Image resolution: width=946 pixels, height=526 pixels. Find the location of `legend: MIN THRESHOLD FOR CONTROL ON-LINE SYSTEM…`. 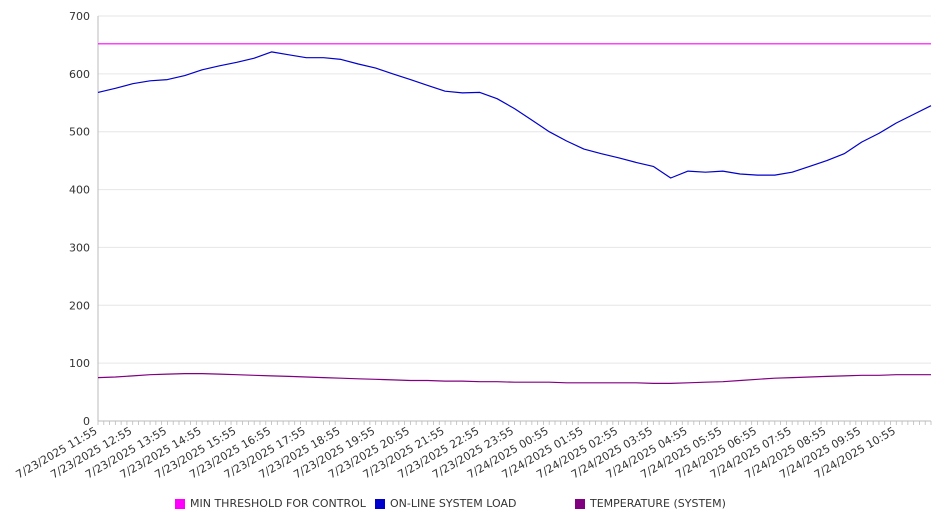

legend: MIN THRESHOLD FOR CONTROL ON-LINE SYSTEM… is located at coordinates (473, 507).